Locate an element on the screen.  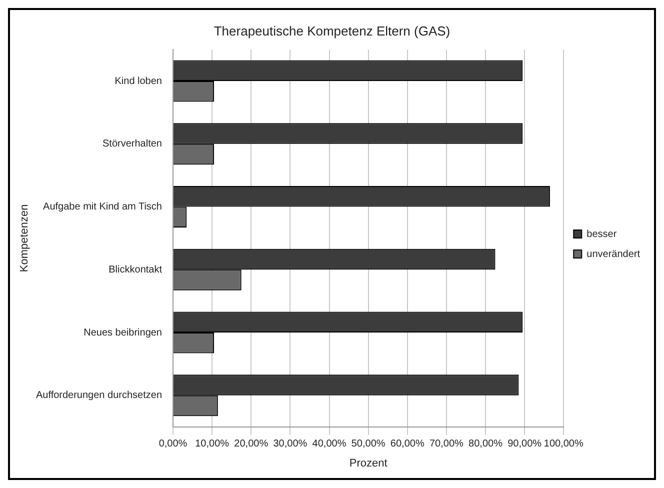
y-axis-title: Kompetenzen is located at coordinates (24, 238).